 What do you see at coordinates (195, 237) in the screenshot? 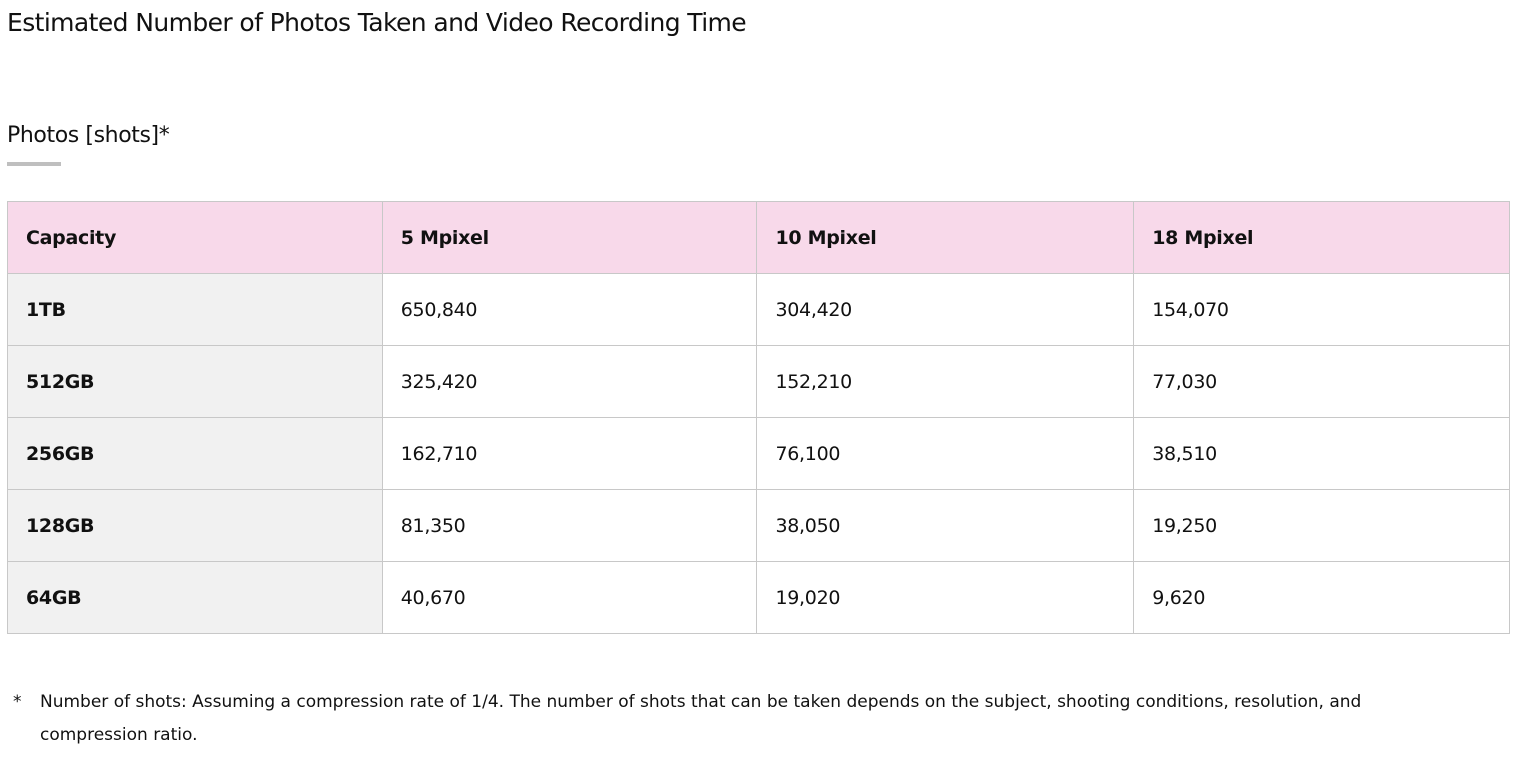
I see `header-capacity: Capacity` at bounding box center [195, 237].